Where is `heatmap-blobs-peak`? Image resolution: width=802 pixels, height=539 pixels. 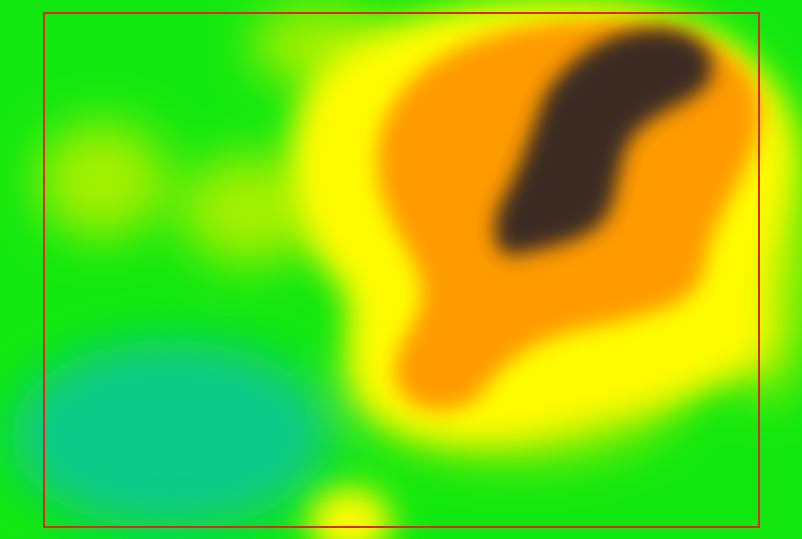
heatmap-blobs-peak is located at coordinates (603, 142).